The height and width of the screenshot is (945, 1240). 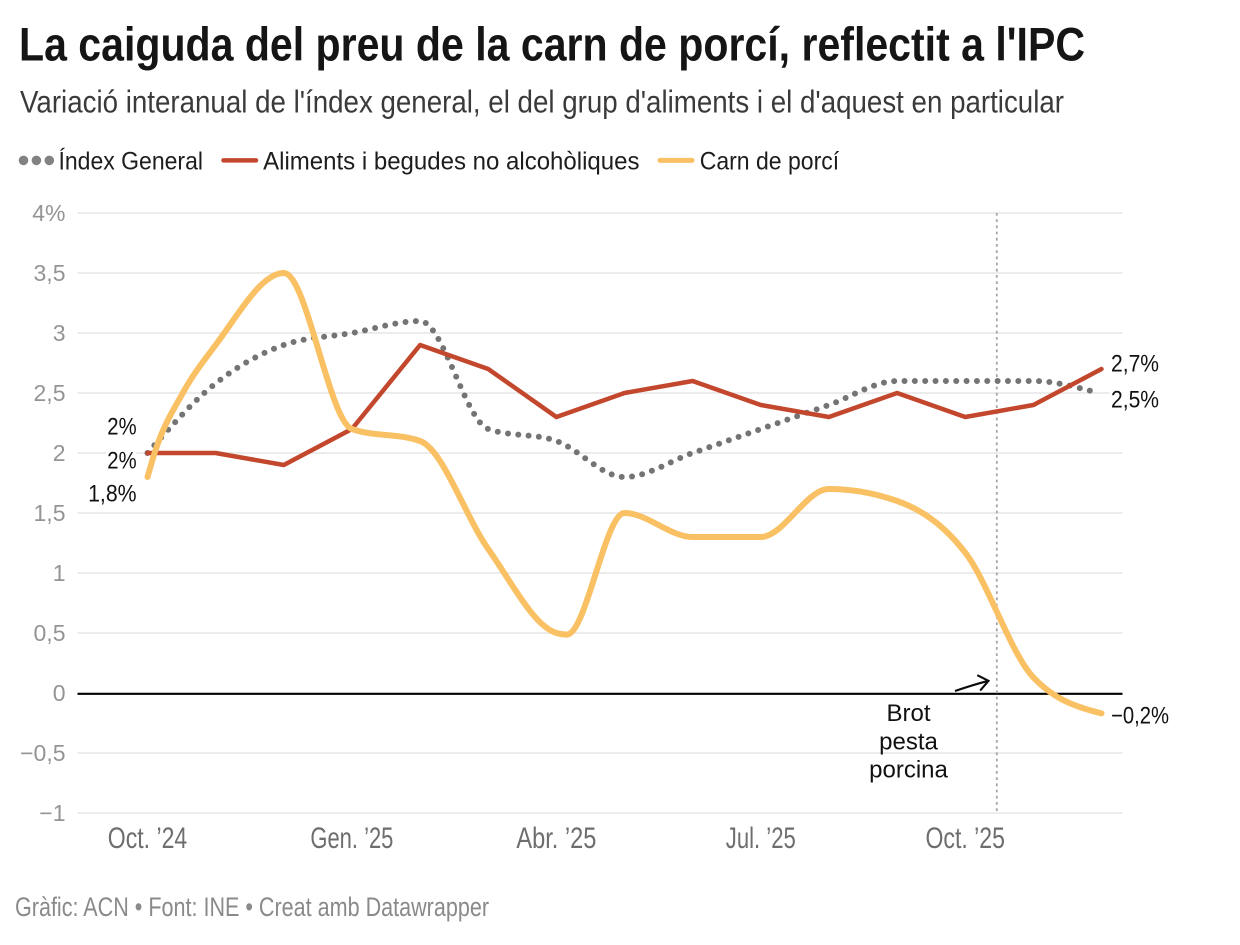 I want to click on svg-text: Oct. ’24, so click(x=147, y=838).